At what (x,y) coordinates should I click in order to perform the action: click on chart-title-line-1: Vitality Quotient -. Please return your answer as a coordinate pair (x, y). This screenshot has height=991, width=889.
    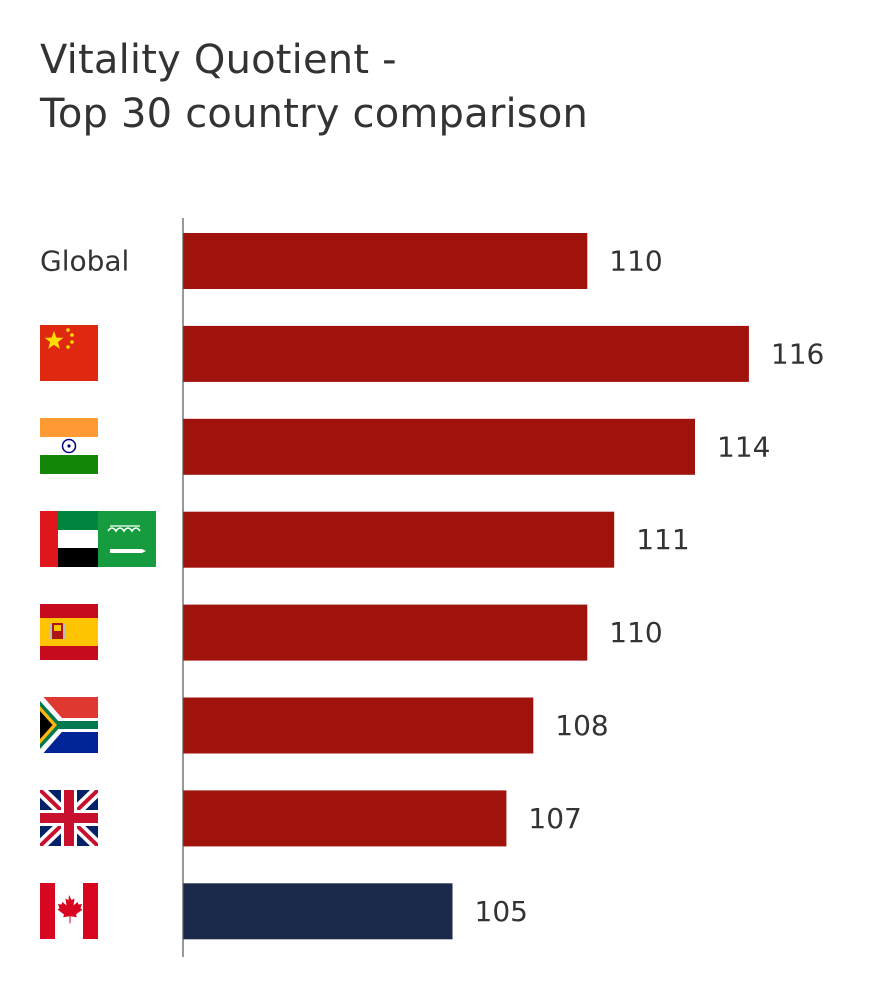
    Looking at the image, I should click on (218, 60).